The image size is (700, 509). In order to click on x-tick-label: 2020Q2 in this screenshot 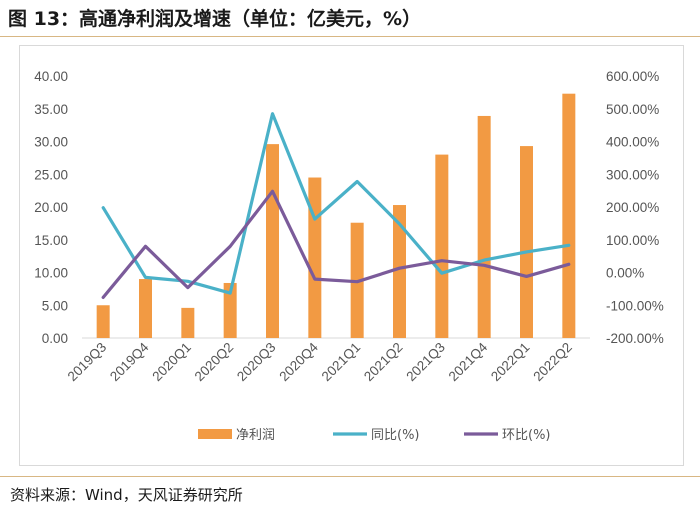, I will do `click(214, 362)`.